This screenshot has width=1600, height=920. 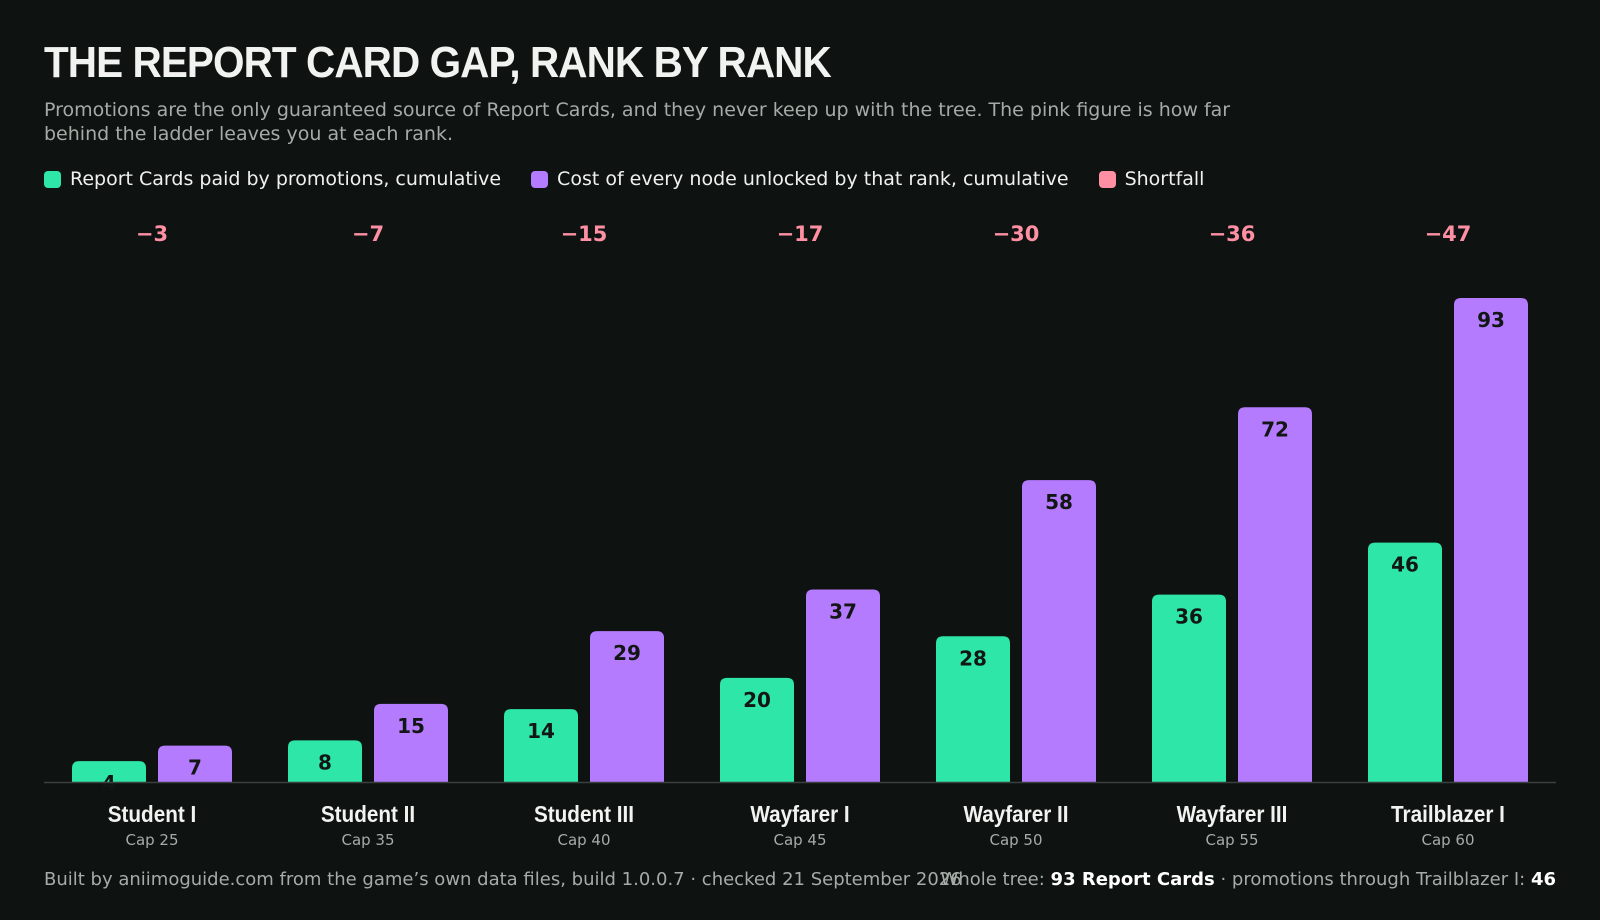 I want to click on category-tick-label: Wayfarer III, so click(x=1232, y=814).